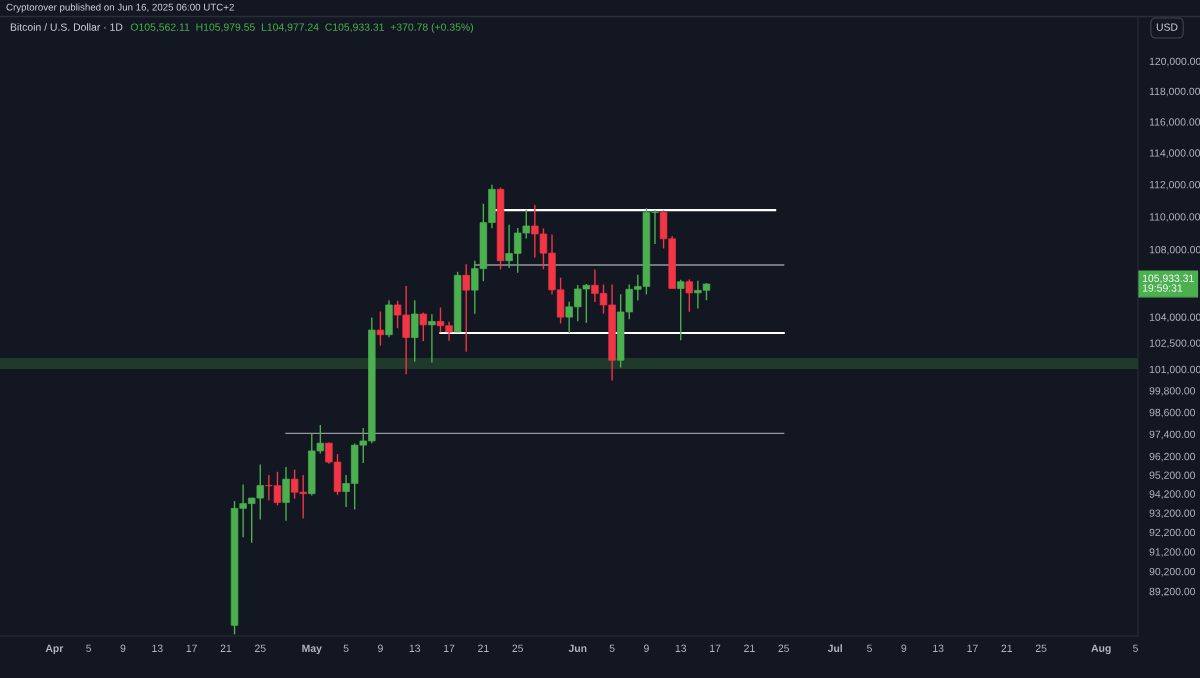  What do you see at coordinates (1172, 435) in the screenshot?
I see `y-tick-label: 97,400.00` at bounding box center [1172, 435].